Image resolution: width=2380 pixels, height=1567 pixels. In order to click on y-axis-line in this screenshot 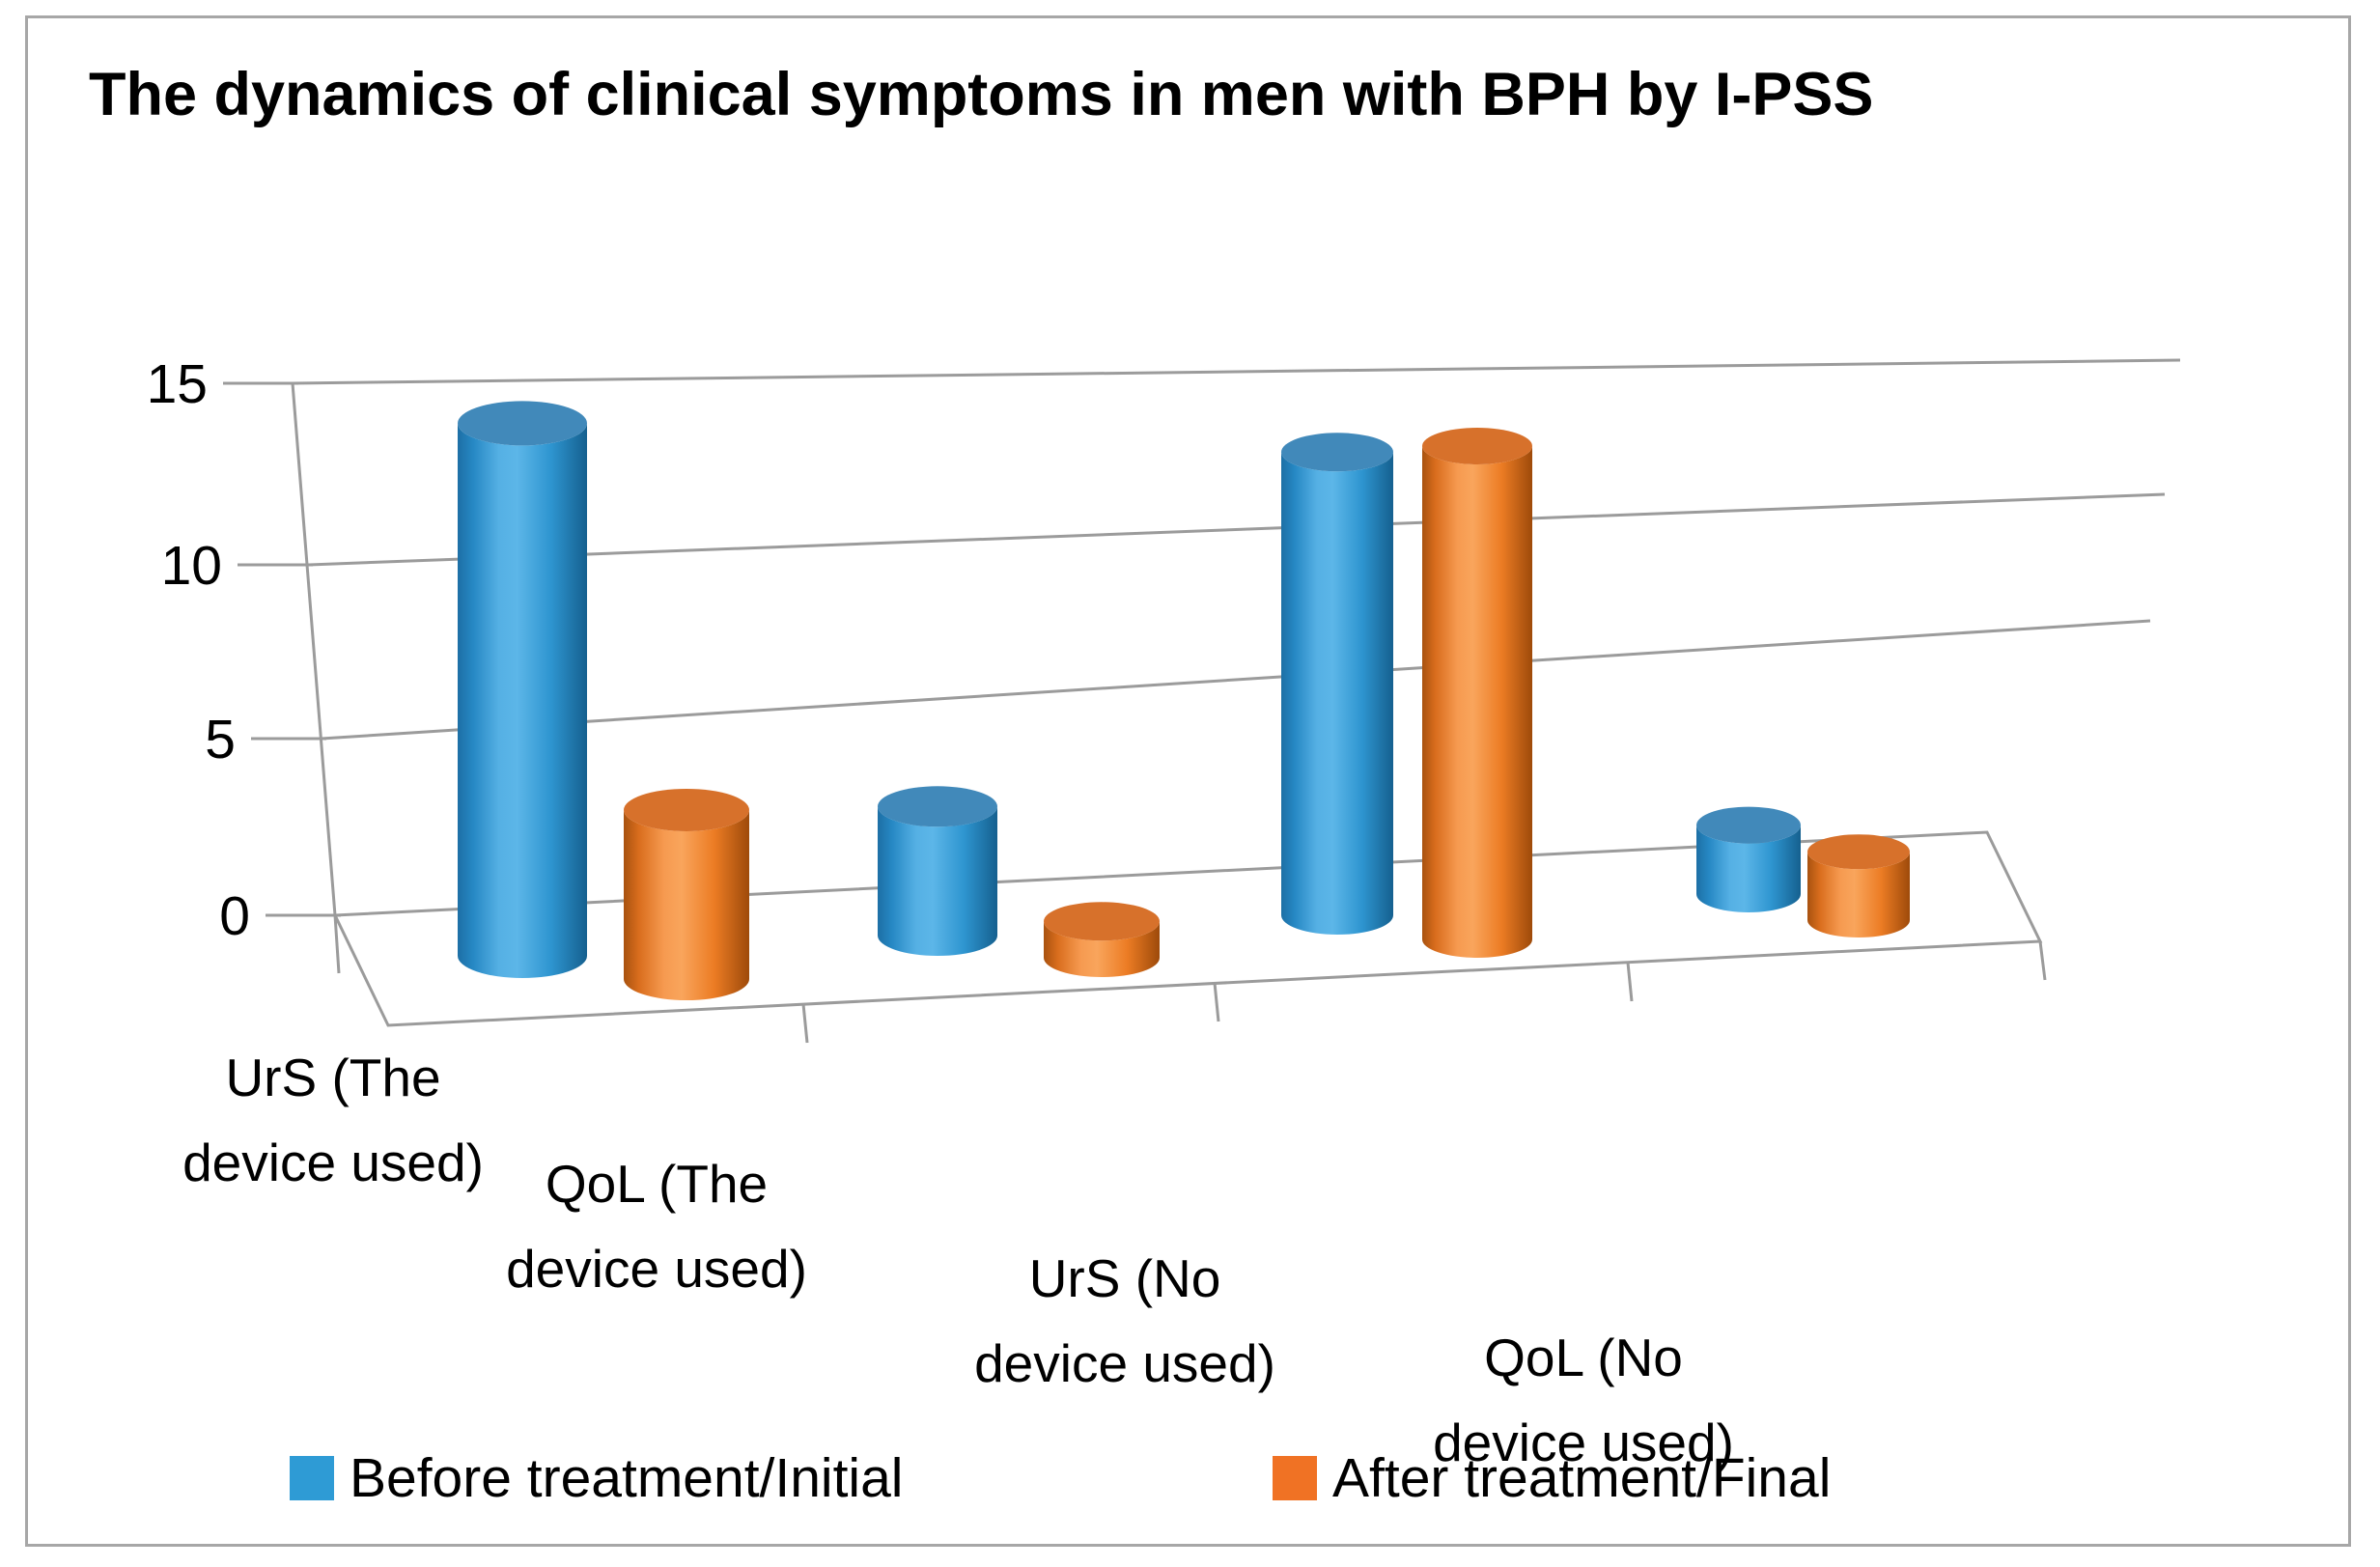, I will do `click(316, 678)`.